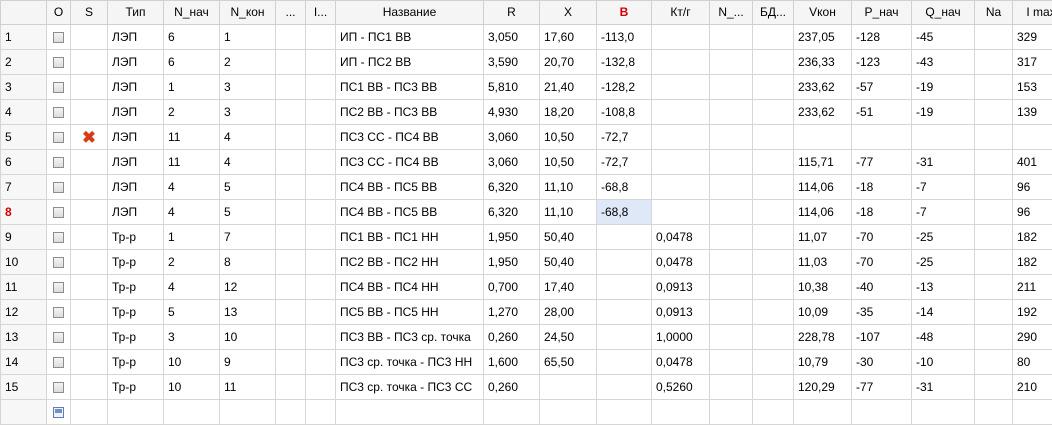 Image resolution: width=1052 pixels, height=425 pixels. Describe the element at coordinates (624, 87) in the screenshot. I see `cell-b: -128,2` at that location.